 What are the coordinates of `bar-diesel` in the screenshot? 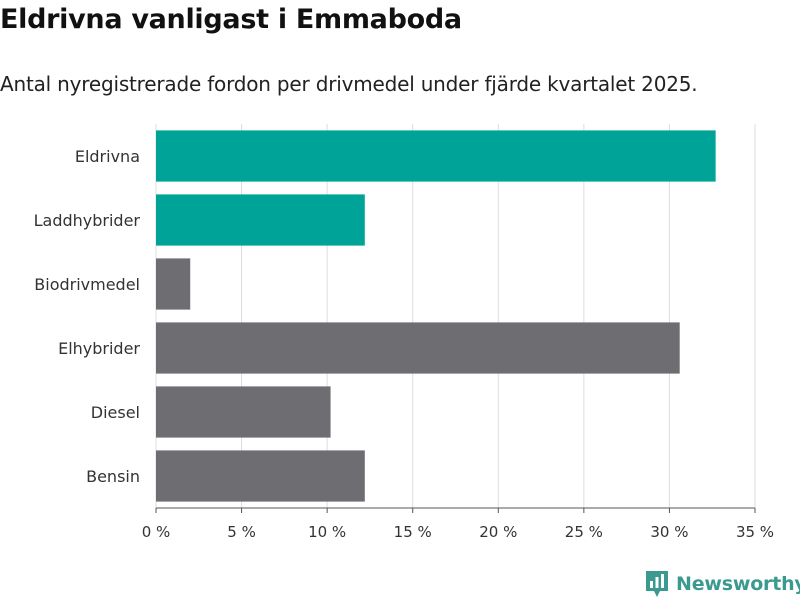 It's located at (243, 412).